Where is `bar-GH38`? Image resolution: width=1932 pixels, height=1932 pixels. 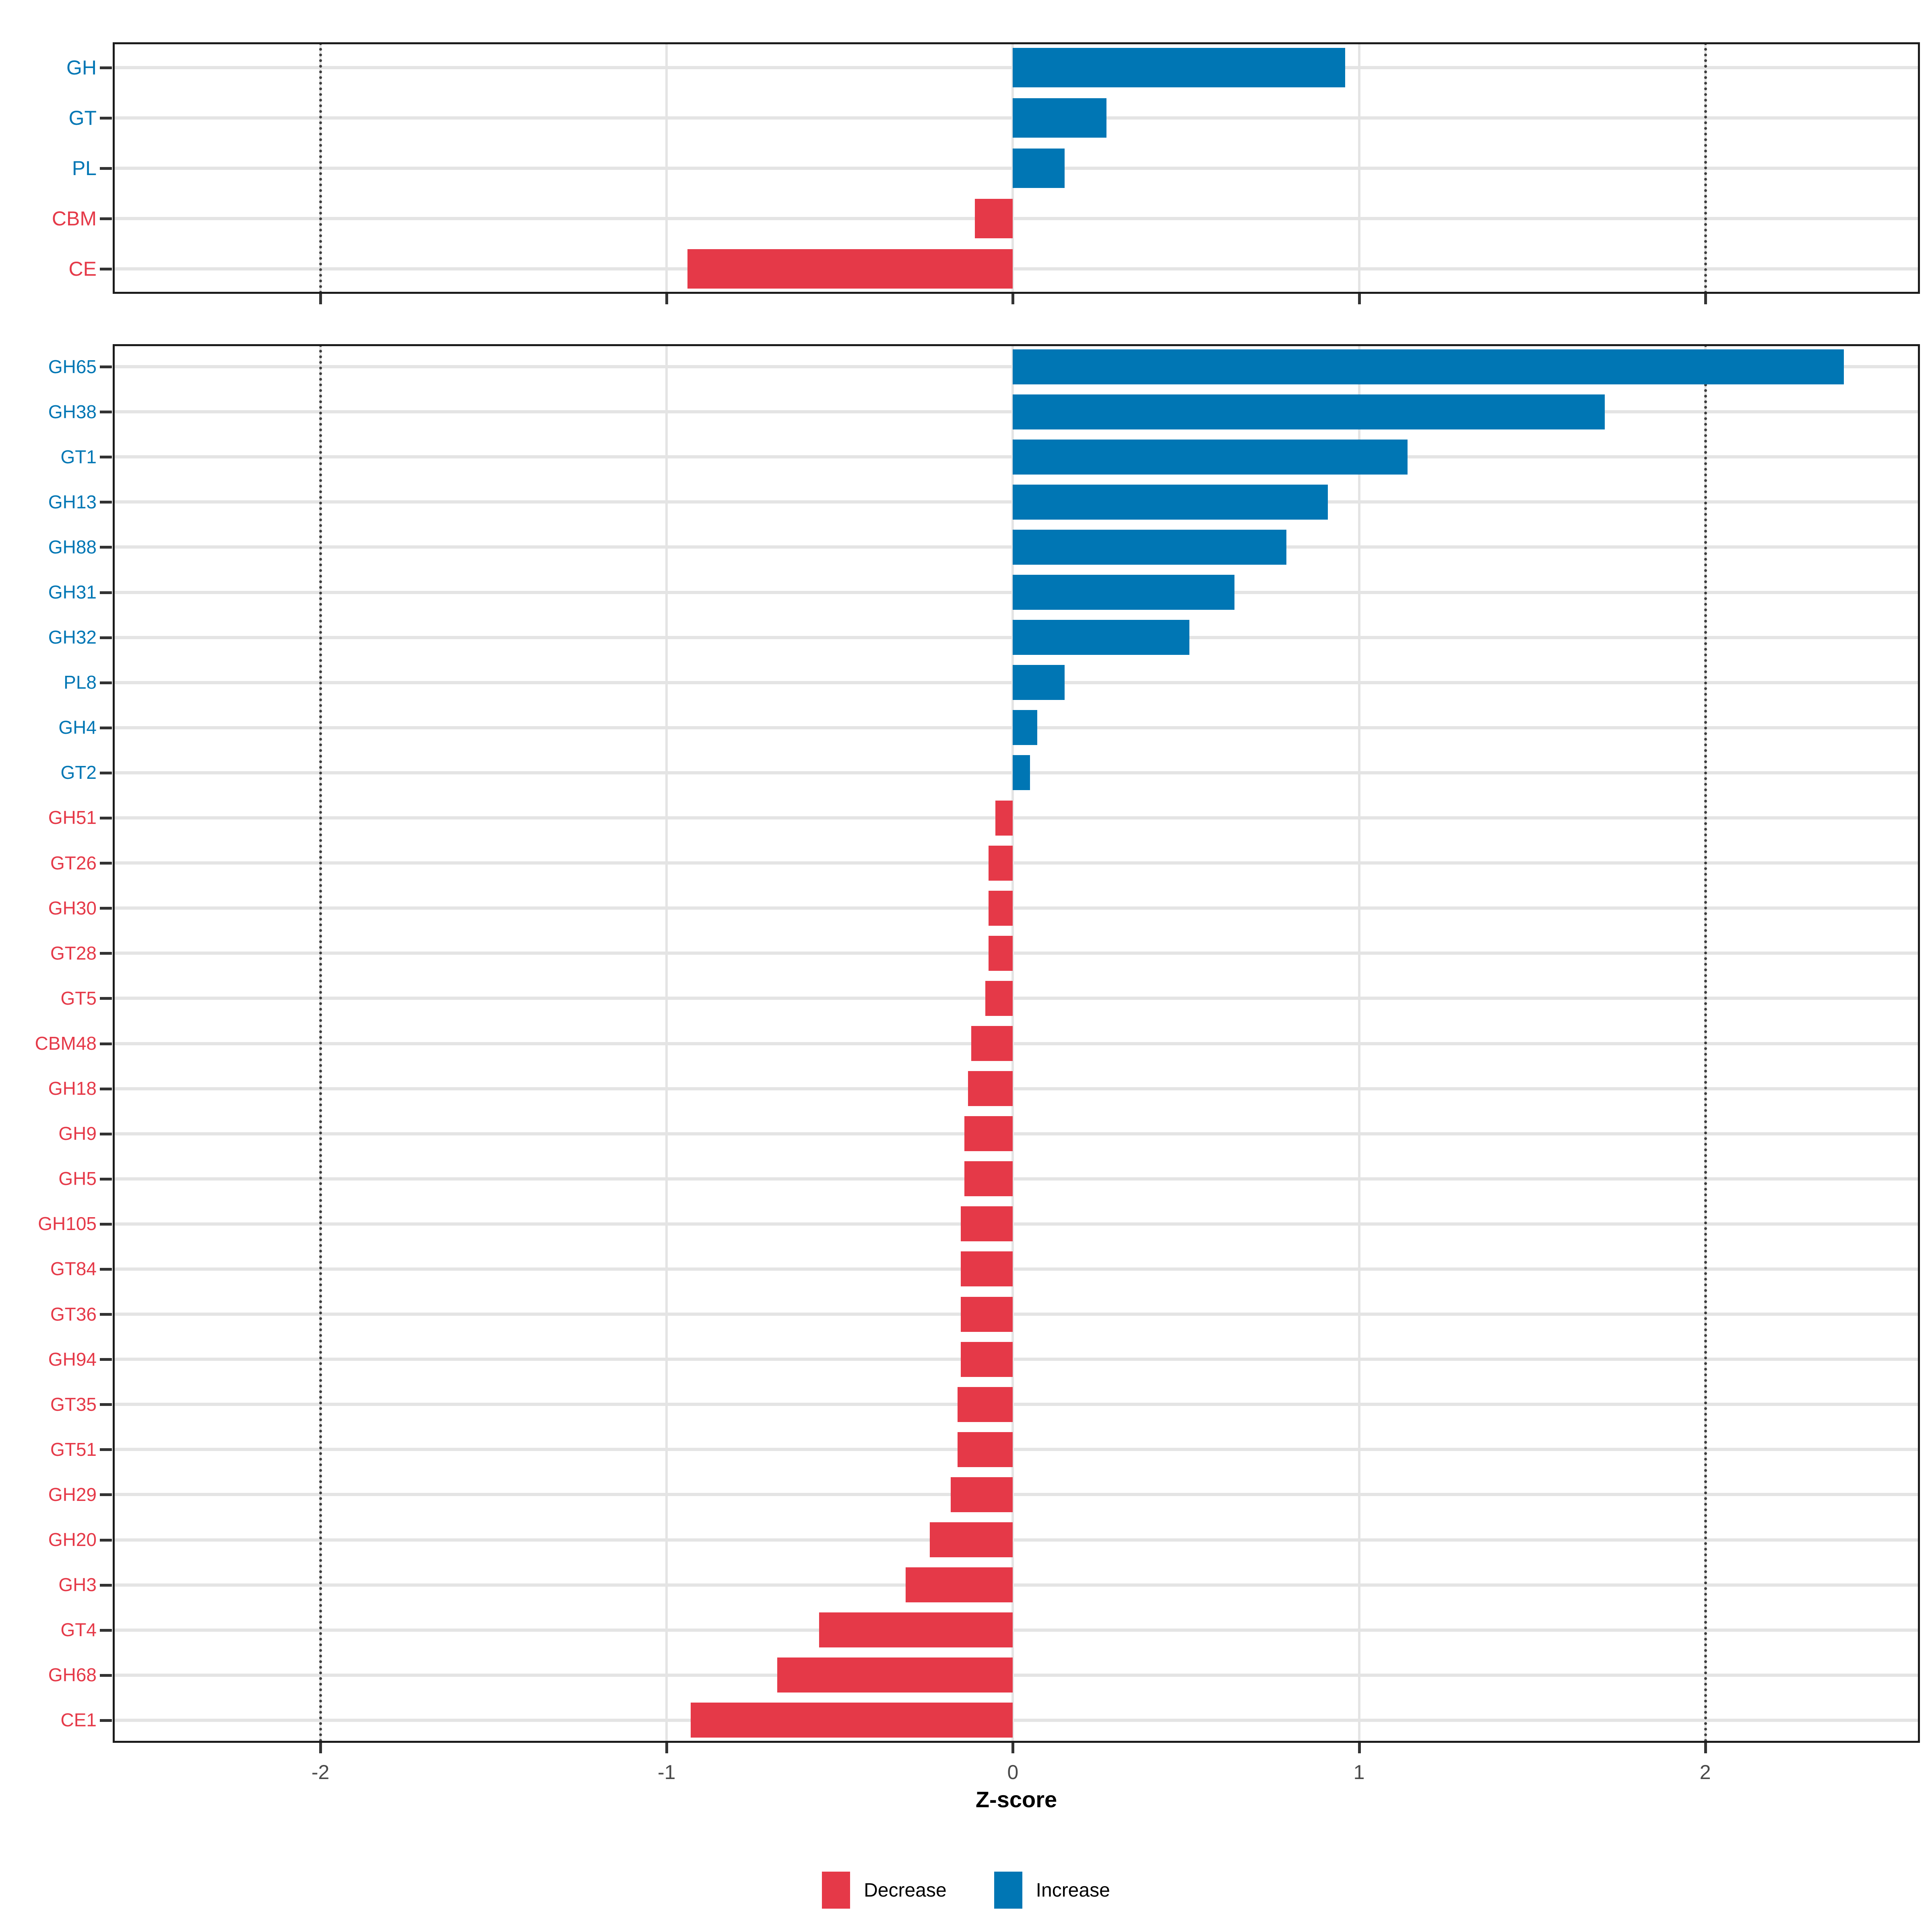 bar-GH38 is located at coordinates (1309, 411).